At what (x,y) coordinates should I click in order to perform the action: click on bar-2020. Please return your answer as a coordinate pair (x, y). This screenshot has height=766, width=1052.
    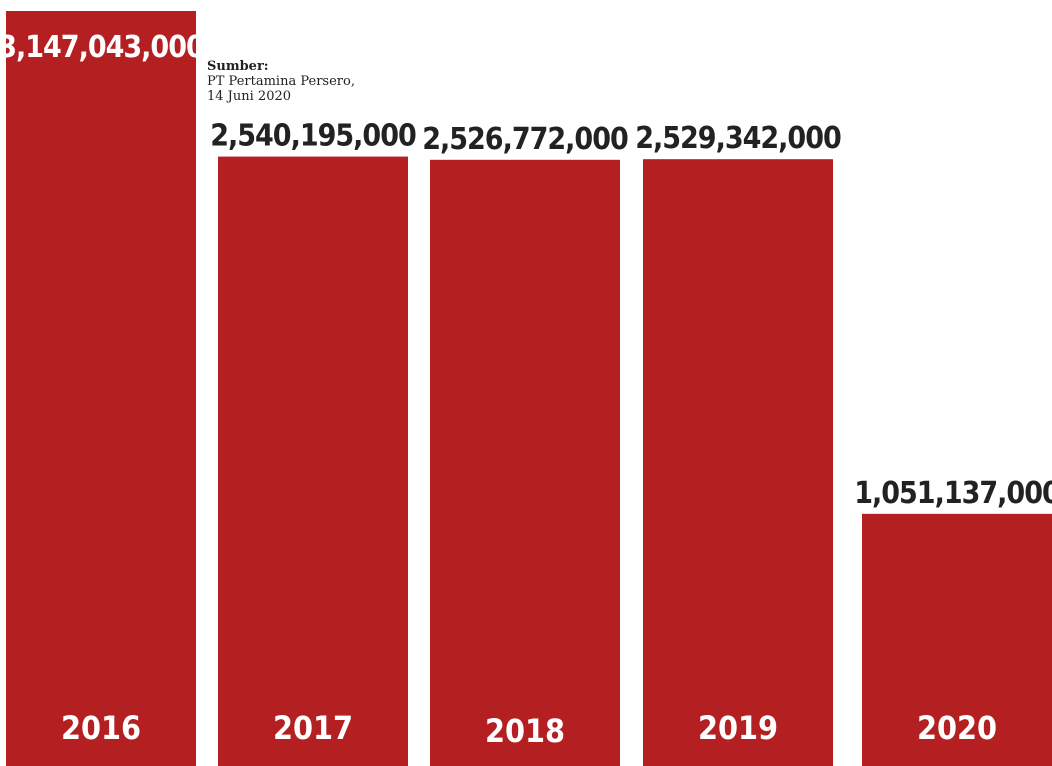
    Looking at the image, I should click on (957, 639).